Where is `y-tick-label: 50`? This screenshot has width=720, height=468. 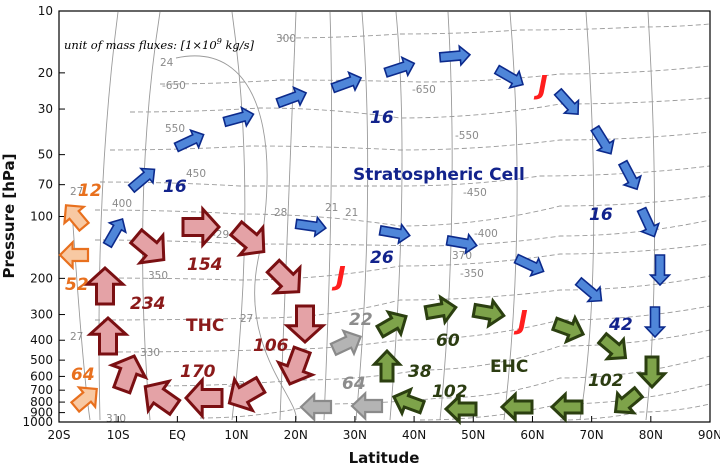
y-tick-label: 50 is located at coordinates (45, 155).